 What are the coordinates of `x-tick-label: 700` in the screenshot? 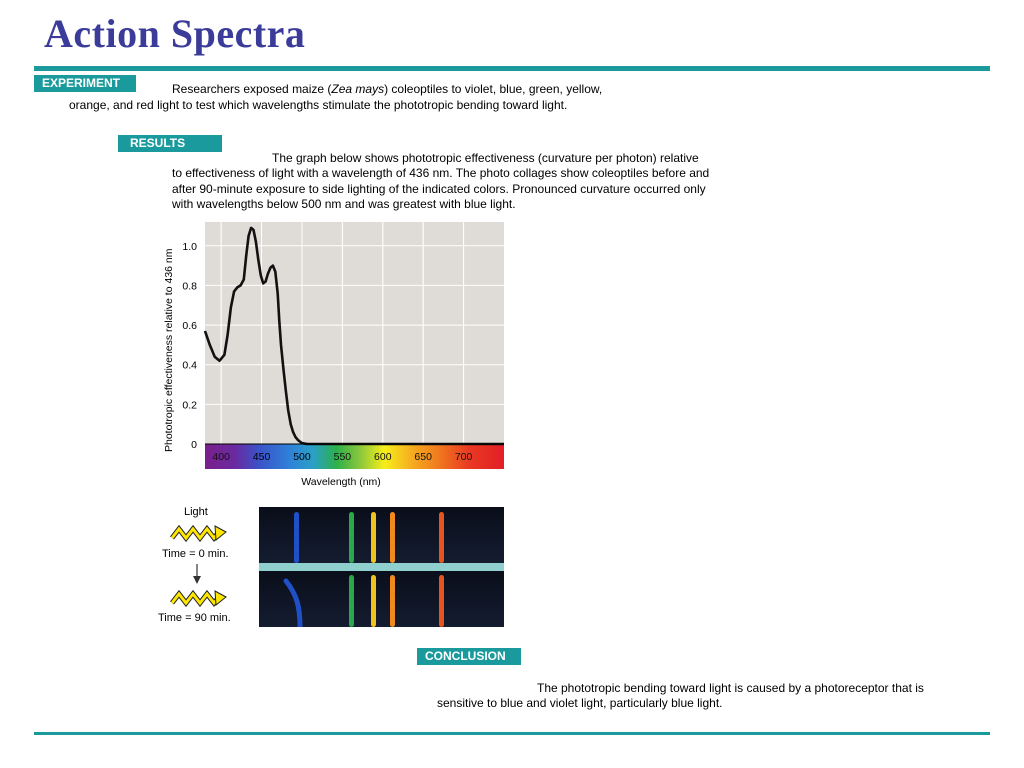 It's located at (464, 457).